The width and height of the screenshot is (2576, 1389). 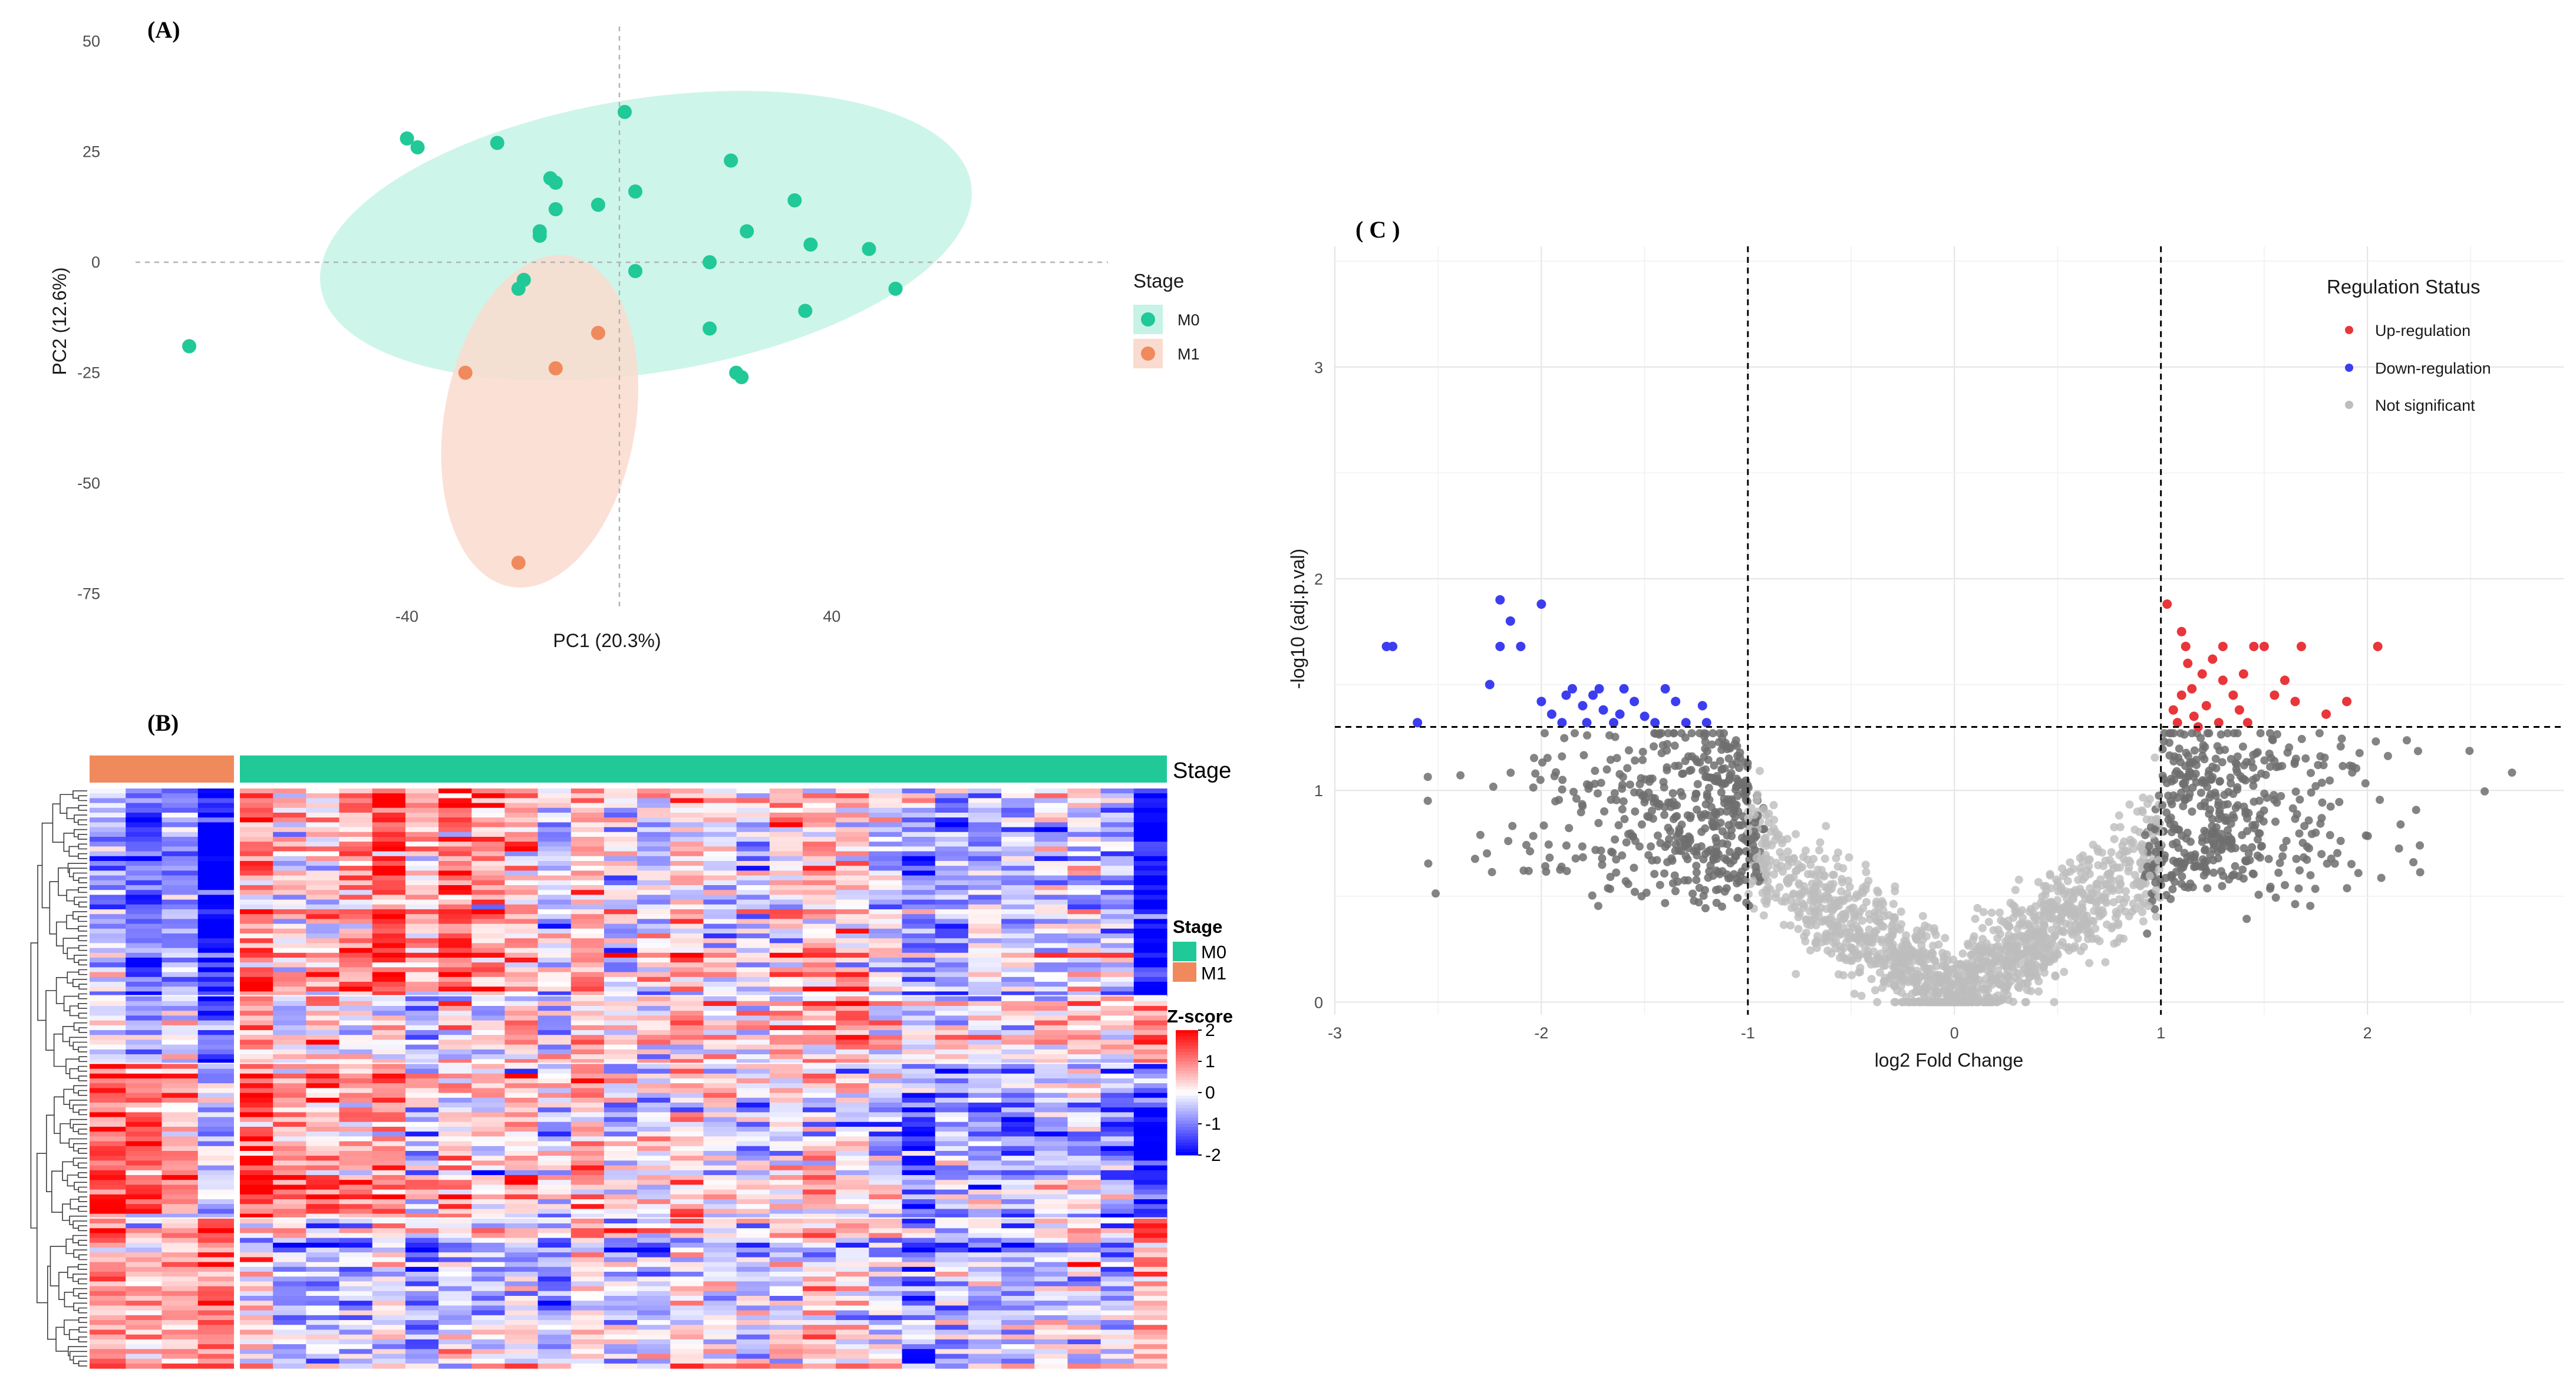 I want to click on dendrogram-branch, so click(x=59, y=1115).